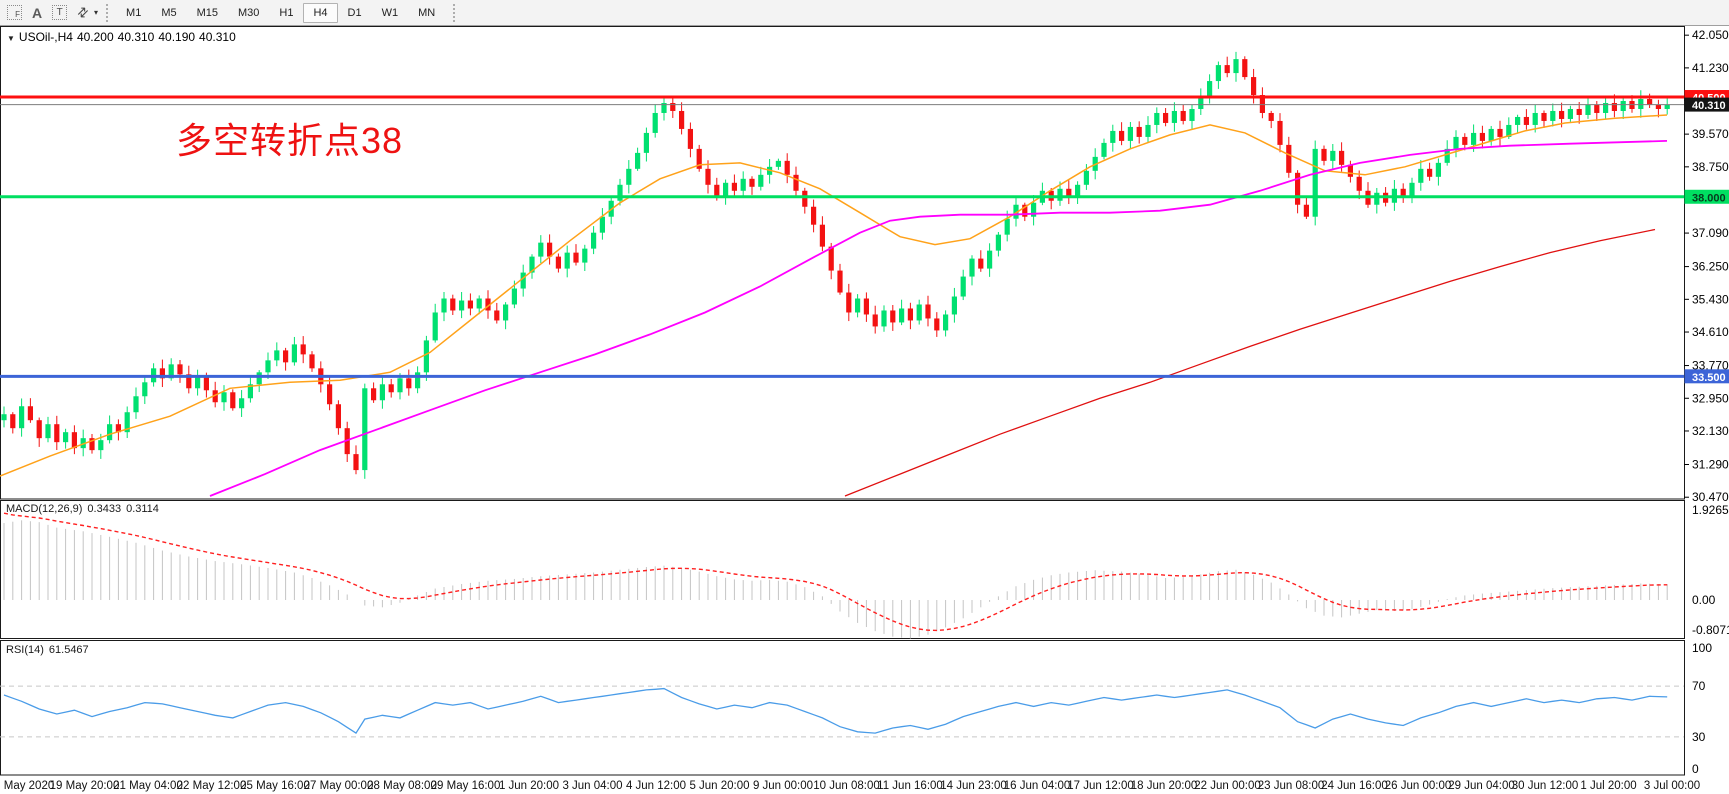 The width and height of the screenshot is (1729, 794). Describe the element at coordinates (85, 786) in the screenshot. I see `svg-text: 19 May 20:00` at that location.